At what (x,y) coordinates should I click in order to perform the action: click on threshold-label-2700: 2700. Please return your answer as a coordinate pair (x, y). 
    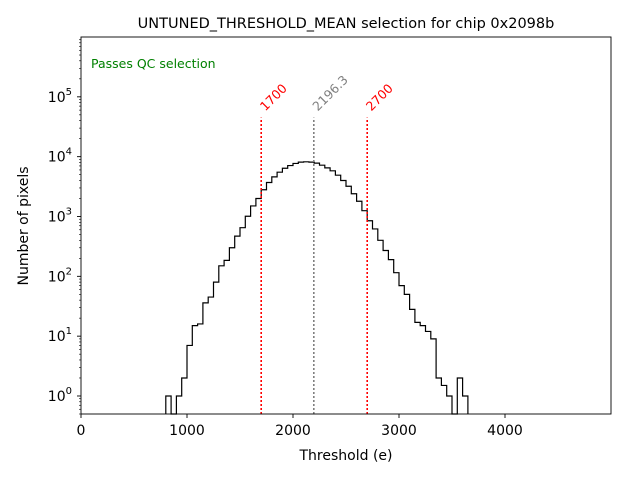
    Looking at the image, I should click on (379, 97).